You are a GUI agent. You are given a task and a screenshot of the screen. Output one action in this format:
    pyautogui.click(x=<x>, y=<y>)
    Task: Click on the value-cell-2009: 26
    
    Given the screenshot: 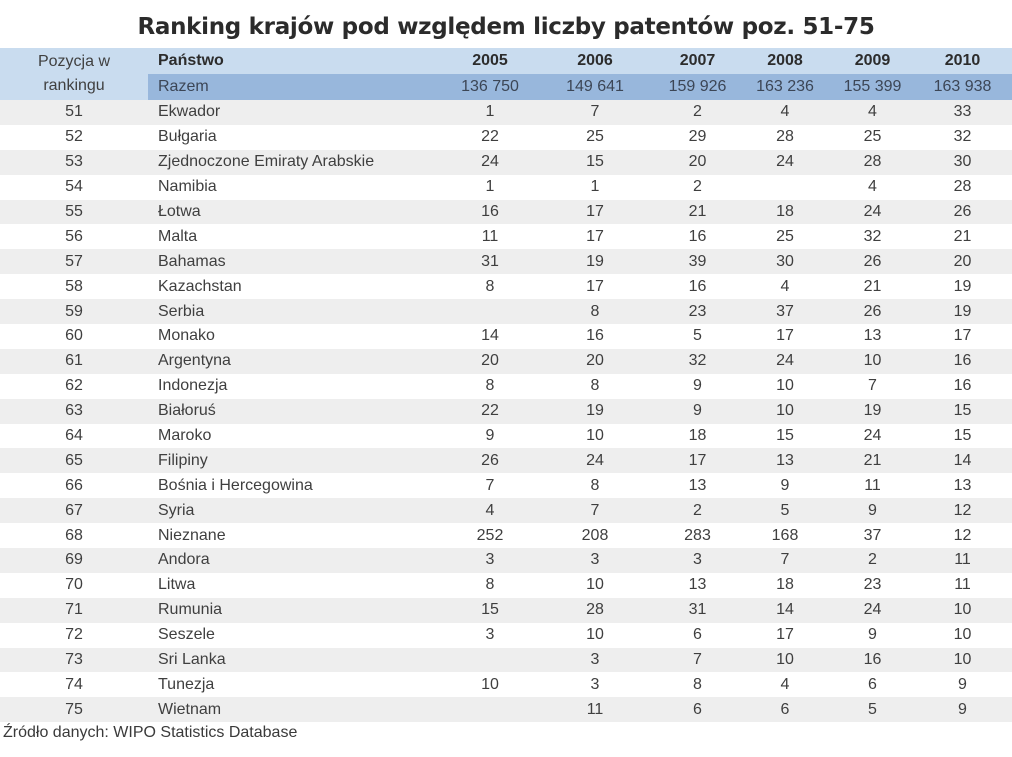 What is the action you would take?
    pyautogui.click(x=872, y=261)
    